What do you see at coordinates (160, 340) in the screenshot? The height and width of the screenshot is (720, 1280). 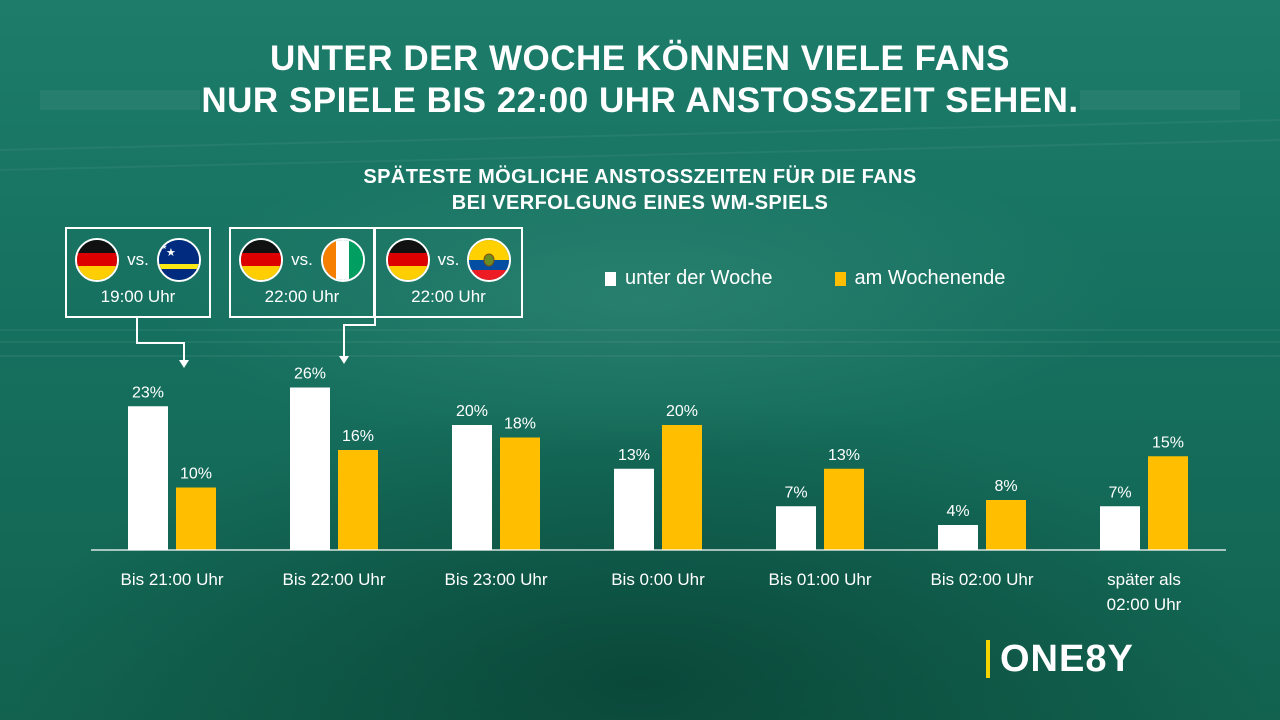 I see `connector-curacao` at bounding box center [160, 340].